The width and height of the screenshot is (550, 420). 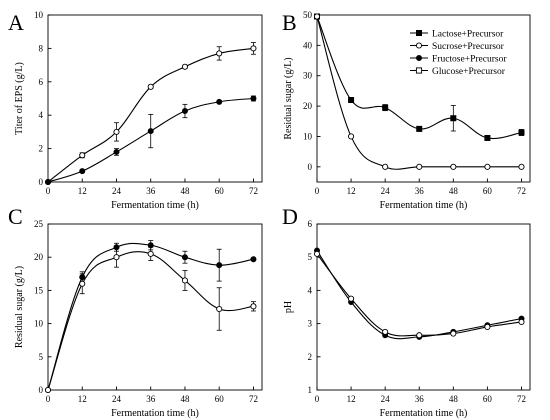 I want to click on panel-letter: D, so click(x=290, y=216).